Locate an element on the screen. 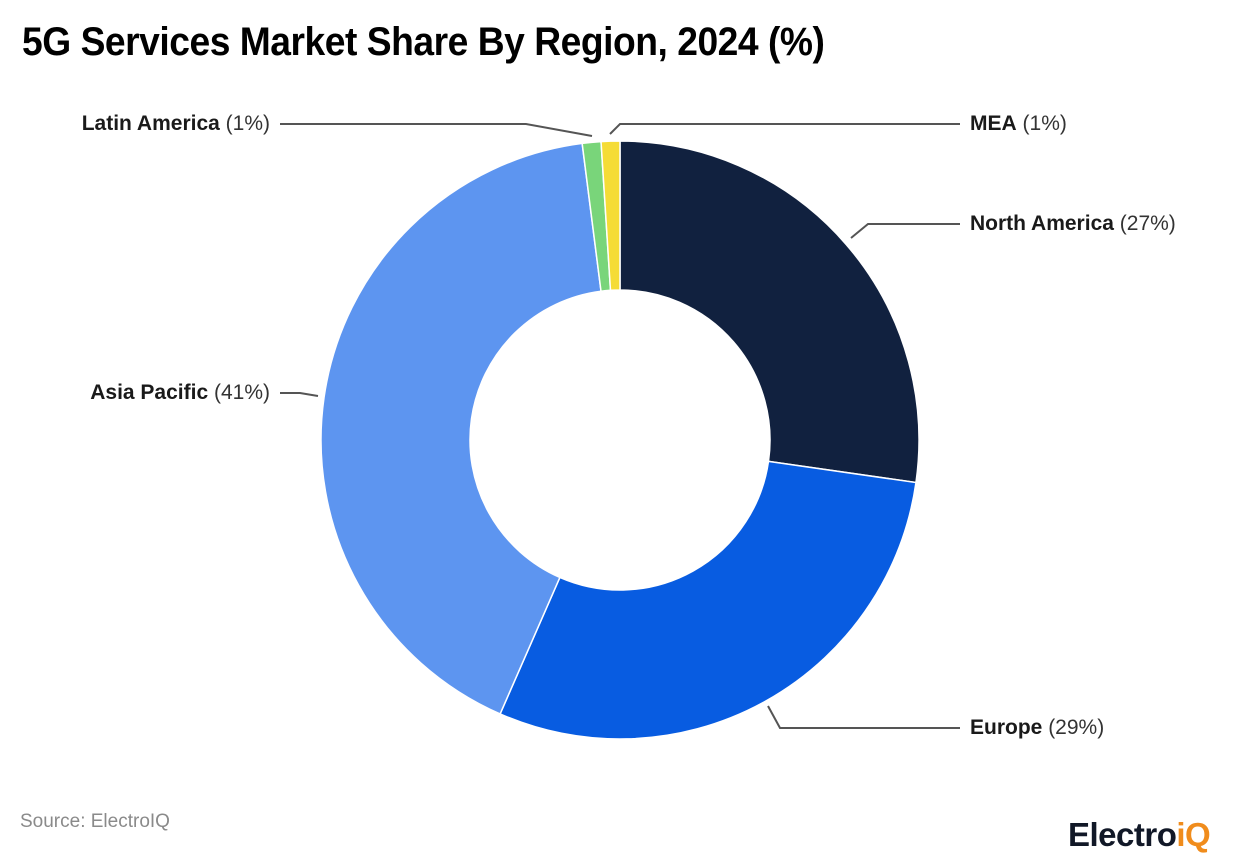 The height and width of the screenshot is (856, 1240). label-mea: MEA (1%) is located at coordinates (1018, 124).